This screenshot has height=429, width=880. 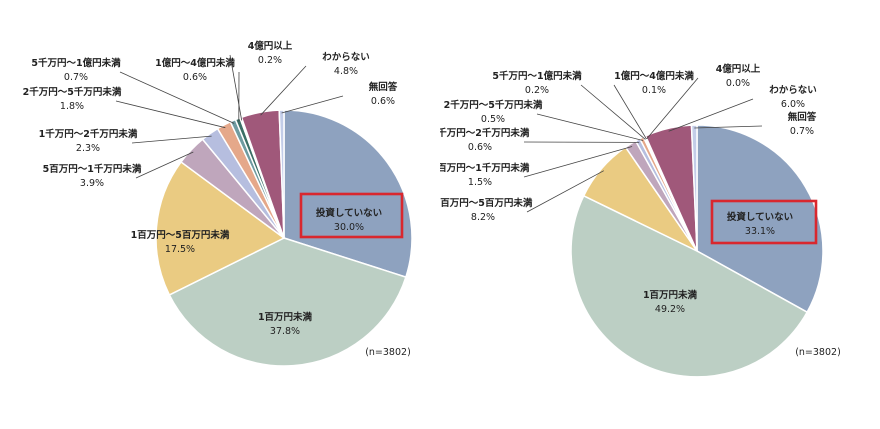 What do you see at coordinates (793, 90) in the screenshot?
I see `slice-label-right-9: わからない` at bounding box center [793, 90].